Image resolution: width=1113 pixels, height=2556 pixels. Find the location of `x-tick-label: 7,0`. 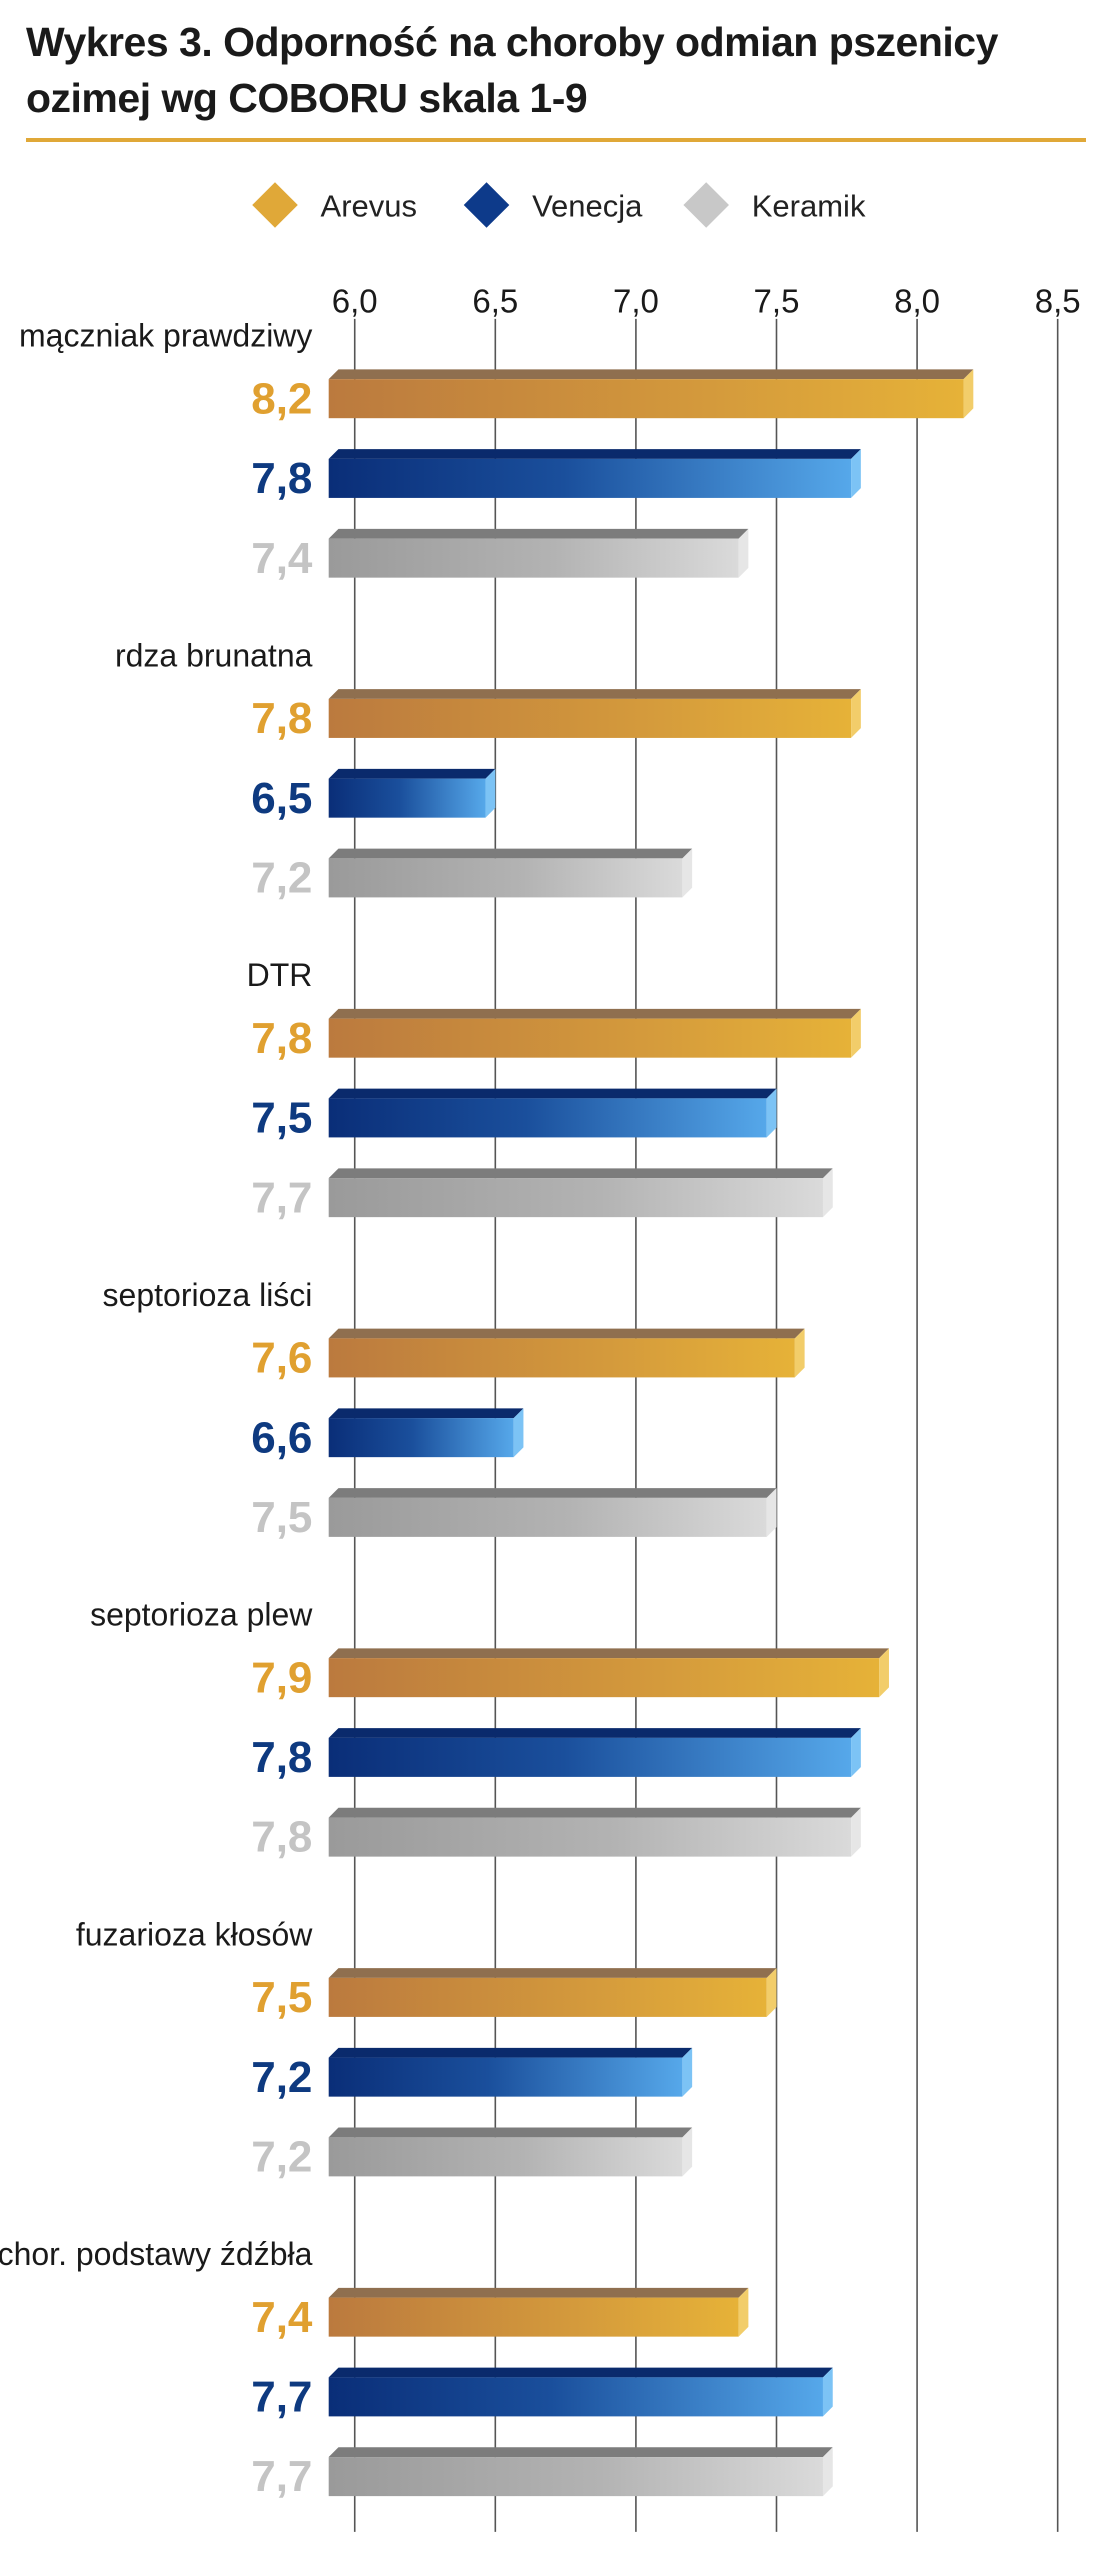

x-tick-label: 7,0 is located at coordinates (636, 300).